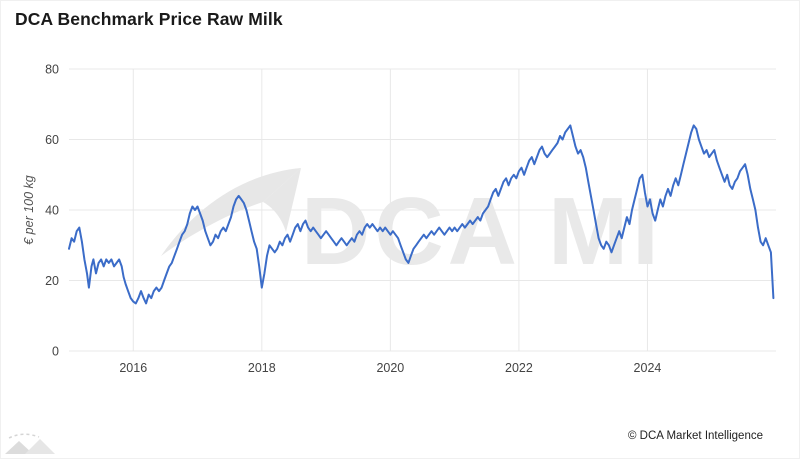  What do you see at coordinates (262, 368) in the screenshot?
I see `x-tick-label: 2018` at bounding box center [262, 368].